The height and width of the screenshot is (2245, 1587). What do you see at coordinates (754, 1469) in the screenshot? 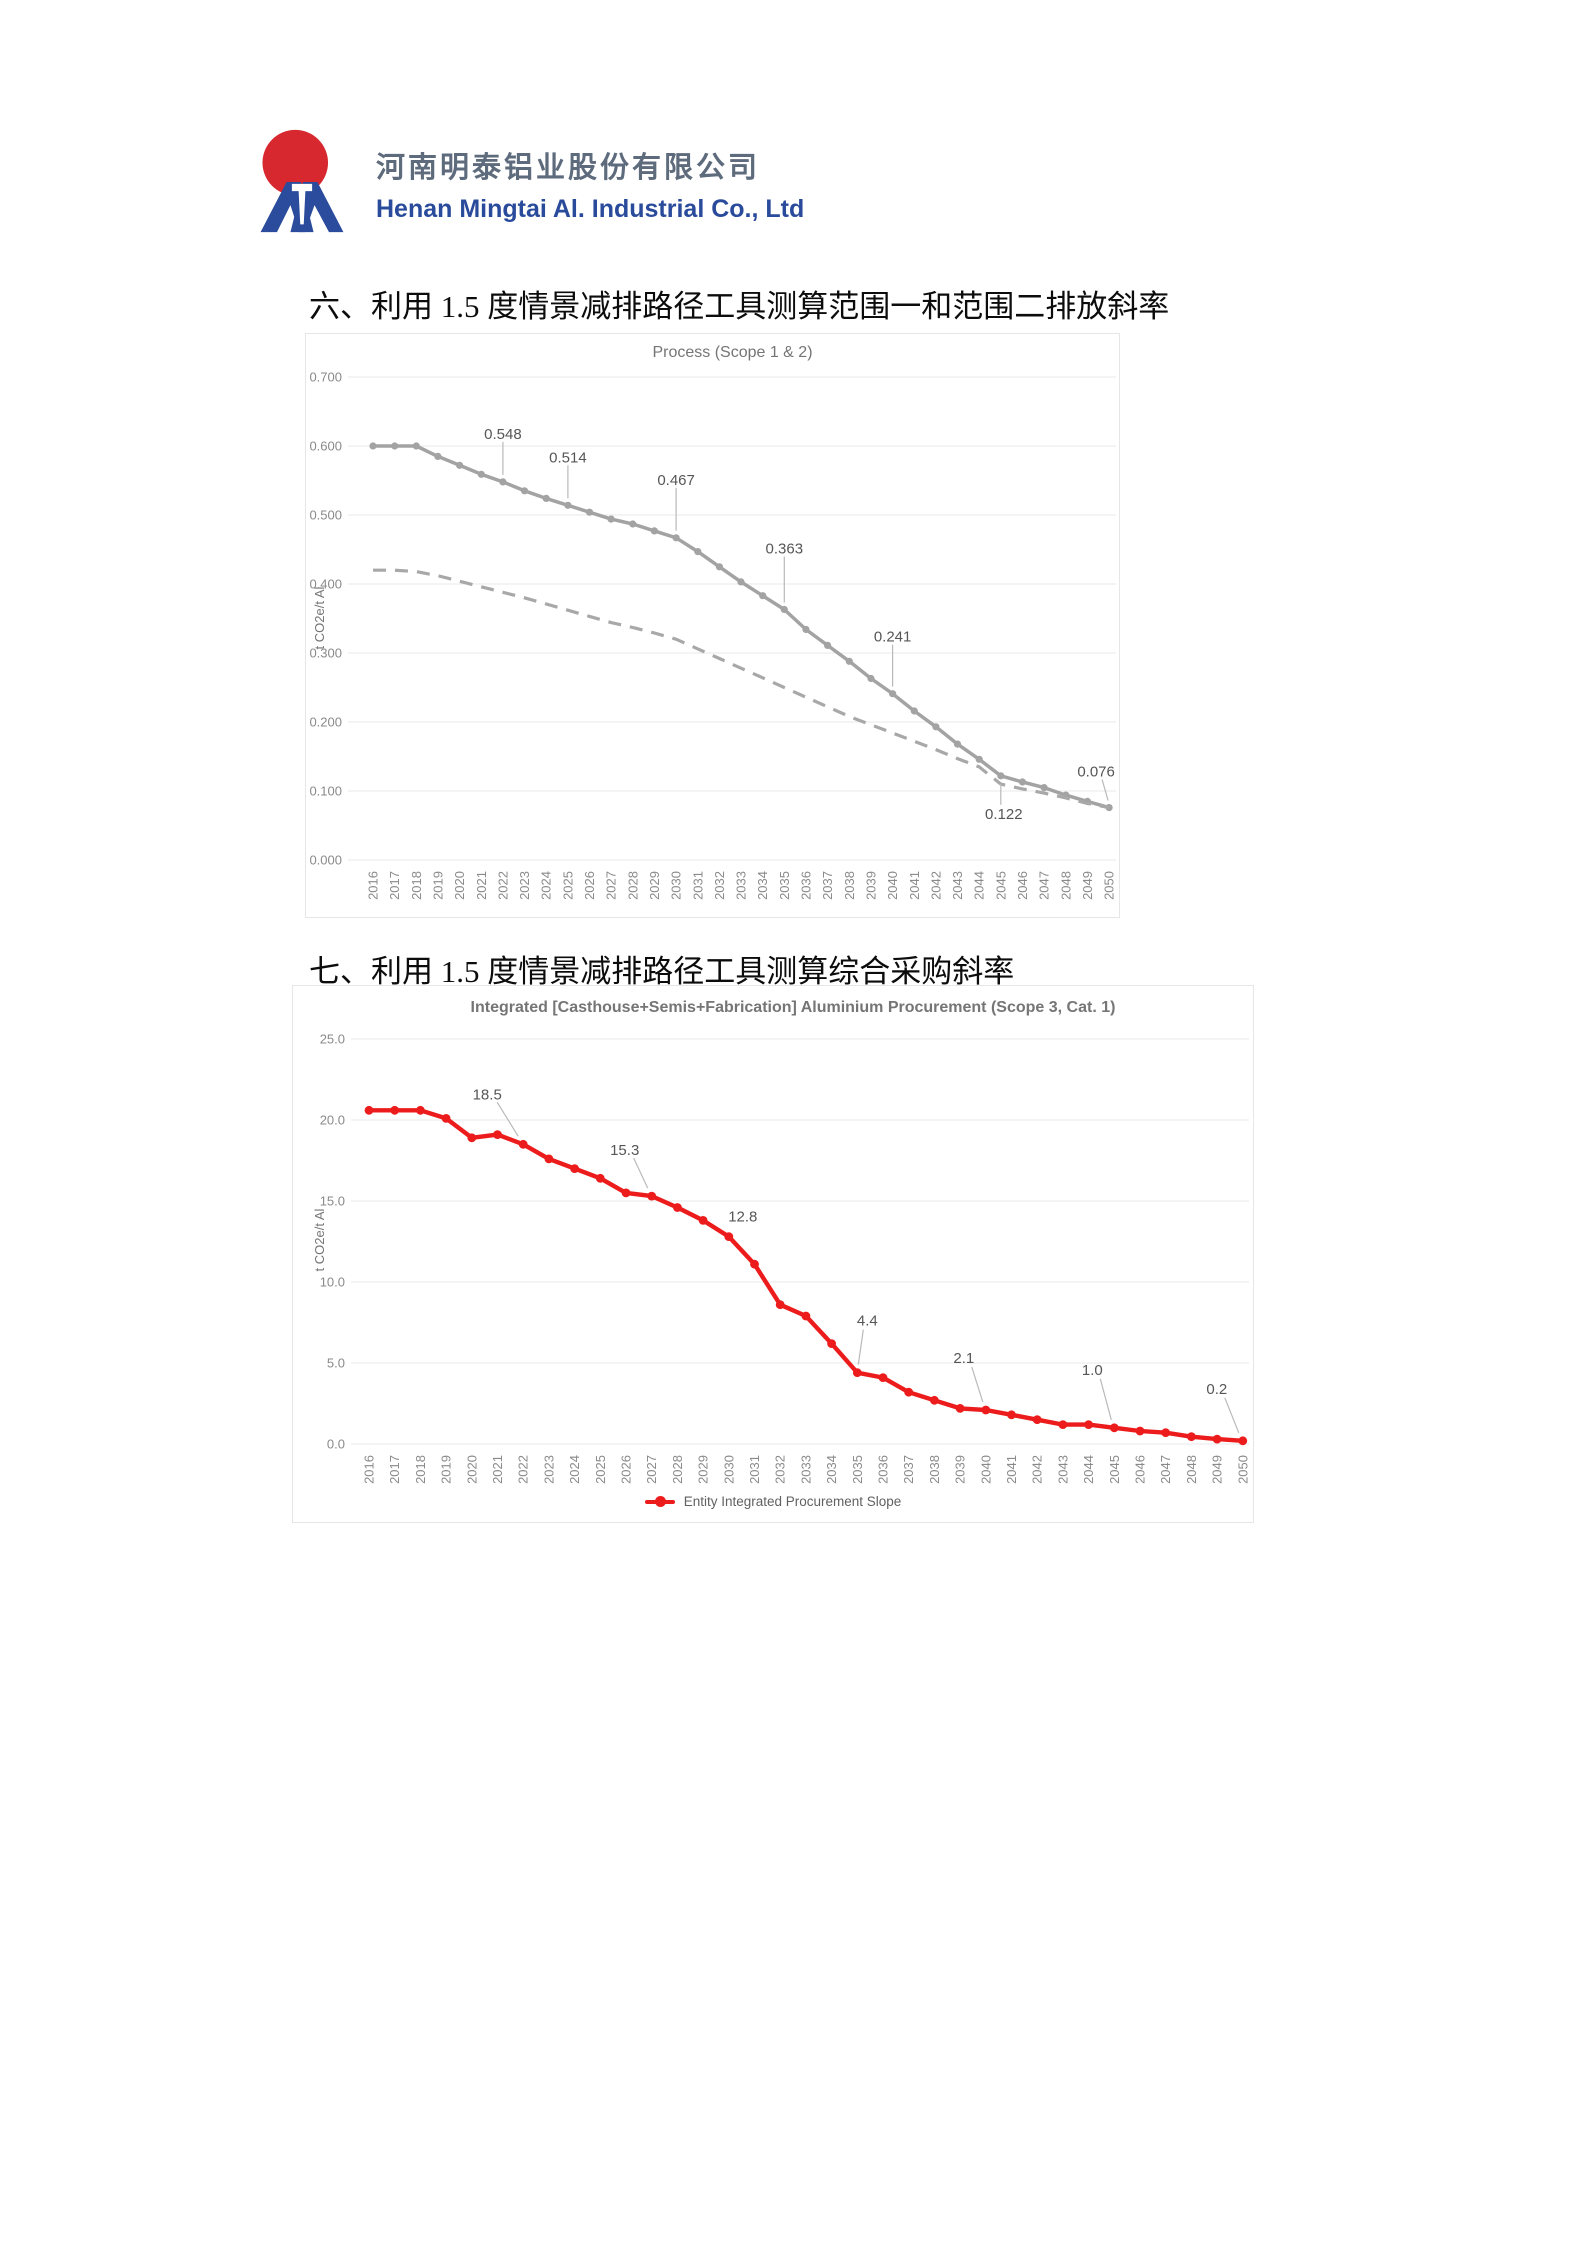
I see `x-axis-tick-label: 2031` at bounding box center [754, 1469].